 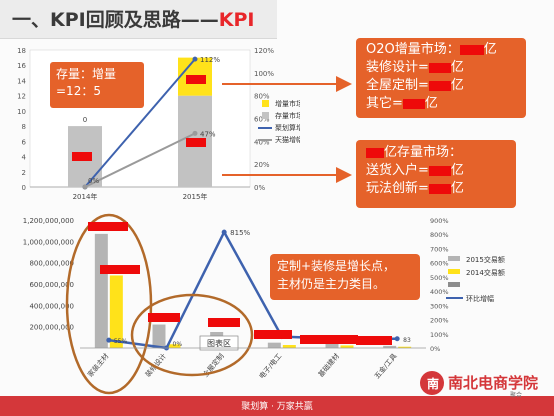 I want to click on chart-area-tooltip-text: 图表区, so click(x=219, y=343).